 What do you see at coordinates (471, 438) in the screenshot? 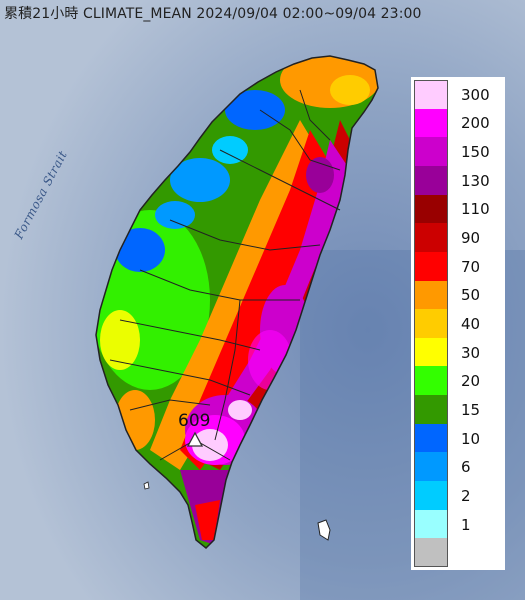
I see `legend-label: 10` at bounding box center [471, 438].